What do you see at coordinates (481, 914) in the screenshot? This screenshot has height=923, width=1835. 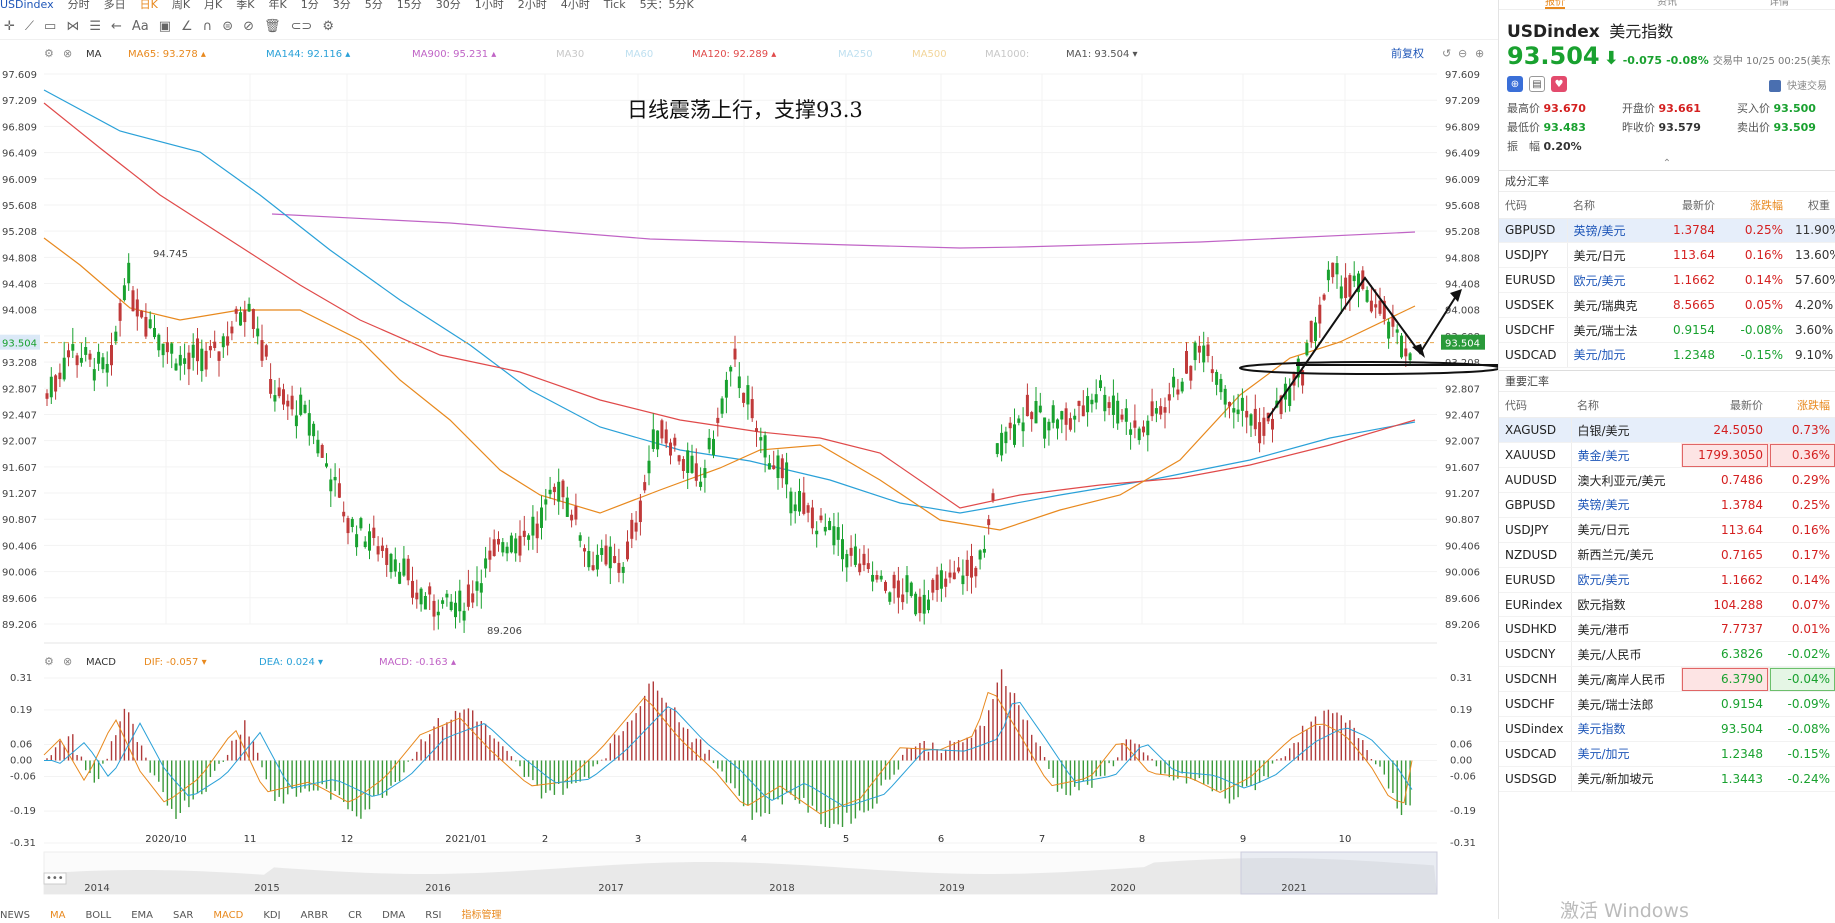 I see `indicator-tab-11: 指标管理` at bounding box center [481, 914].